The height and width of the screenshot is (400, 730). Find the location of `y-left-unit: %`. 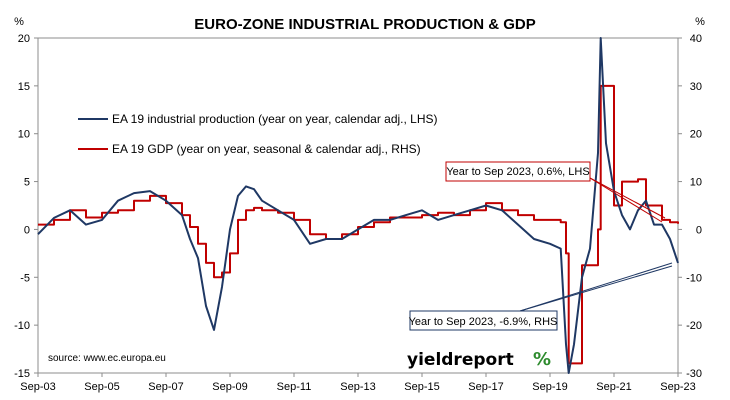

y-left-unit: % is located at coordinates (19, 22).